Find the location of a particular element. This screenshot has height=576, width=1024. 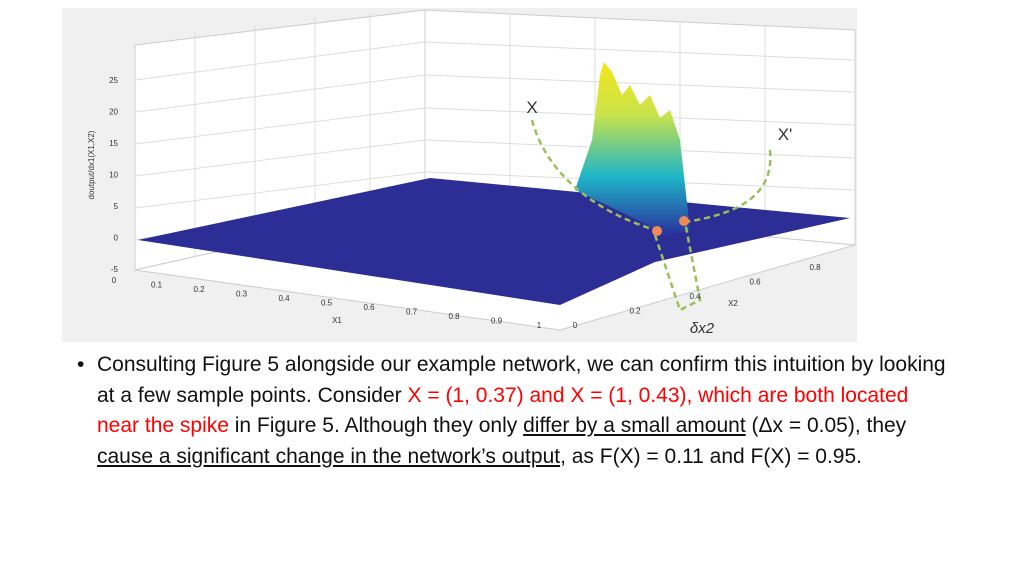

text-run: , as F(X) = 0.11 and F(X) = 0.95. is located at coordinates (711, 456).